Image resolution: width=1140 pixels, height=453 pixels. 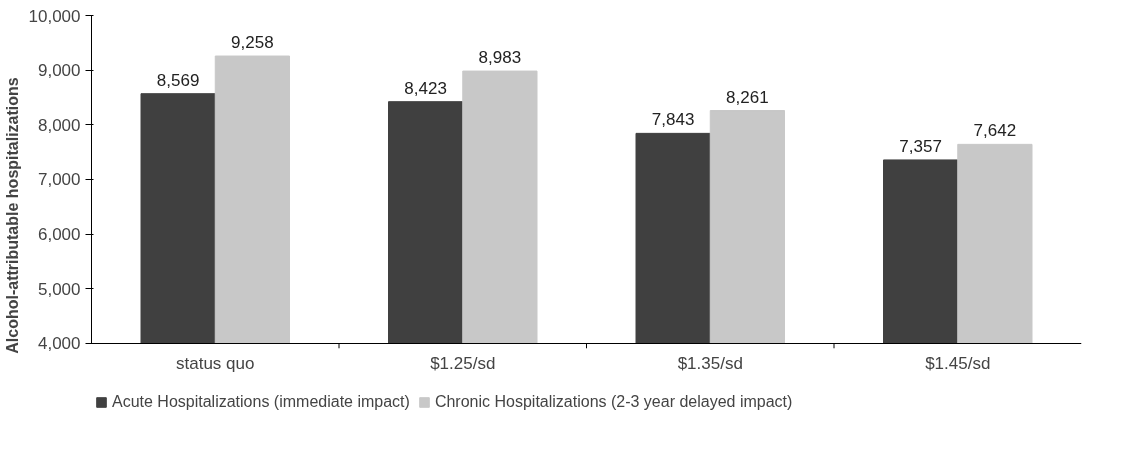 I want to click on legend-label: Acute Hospitalizations (immediate impact), so click(x=261, y=402).